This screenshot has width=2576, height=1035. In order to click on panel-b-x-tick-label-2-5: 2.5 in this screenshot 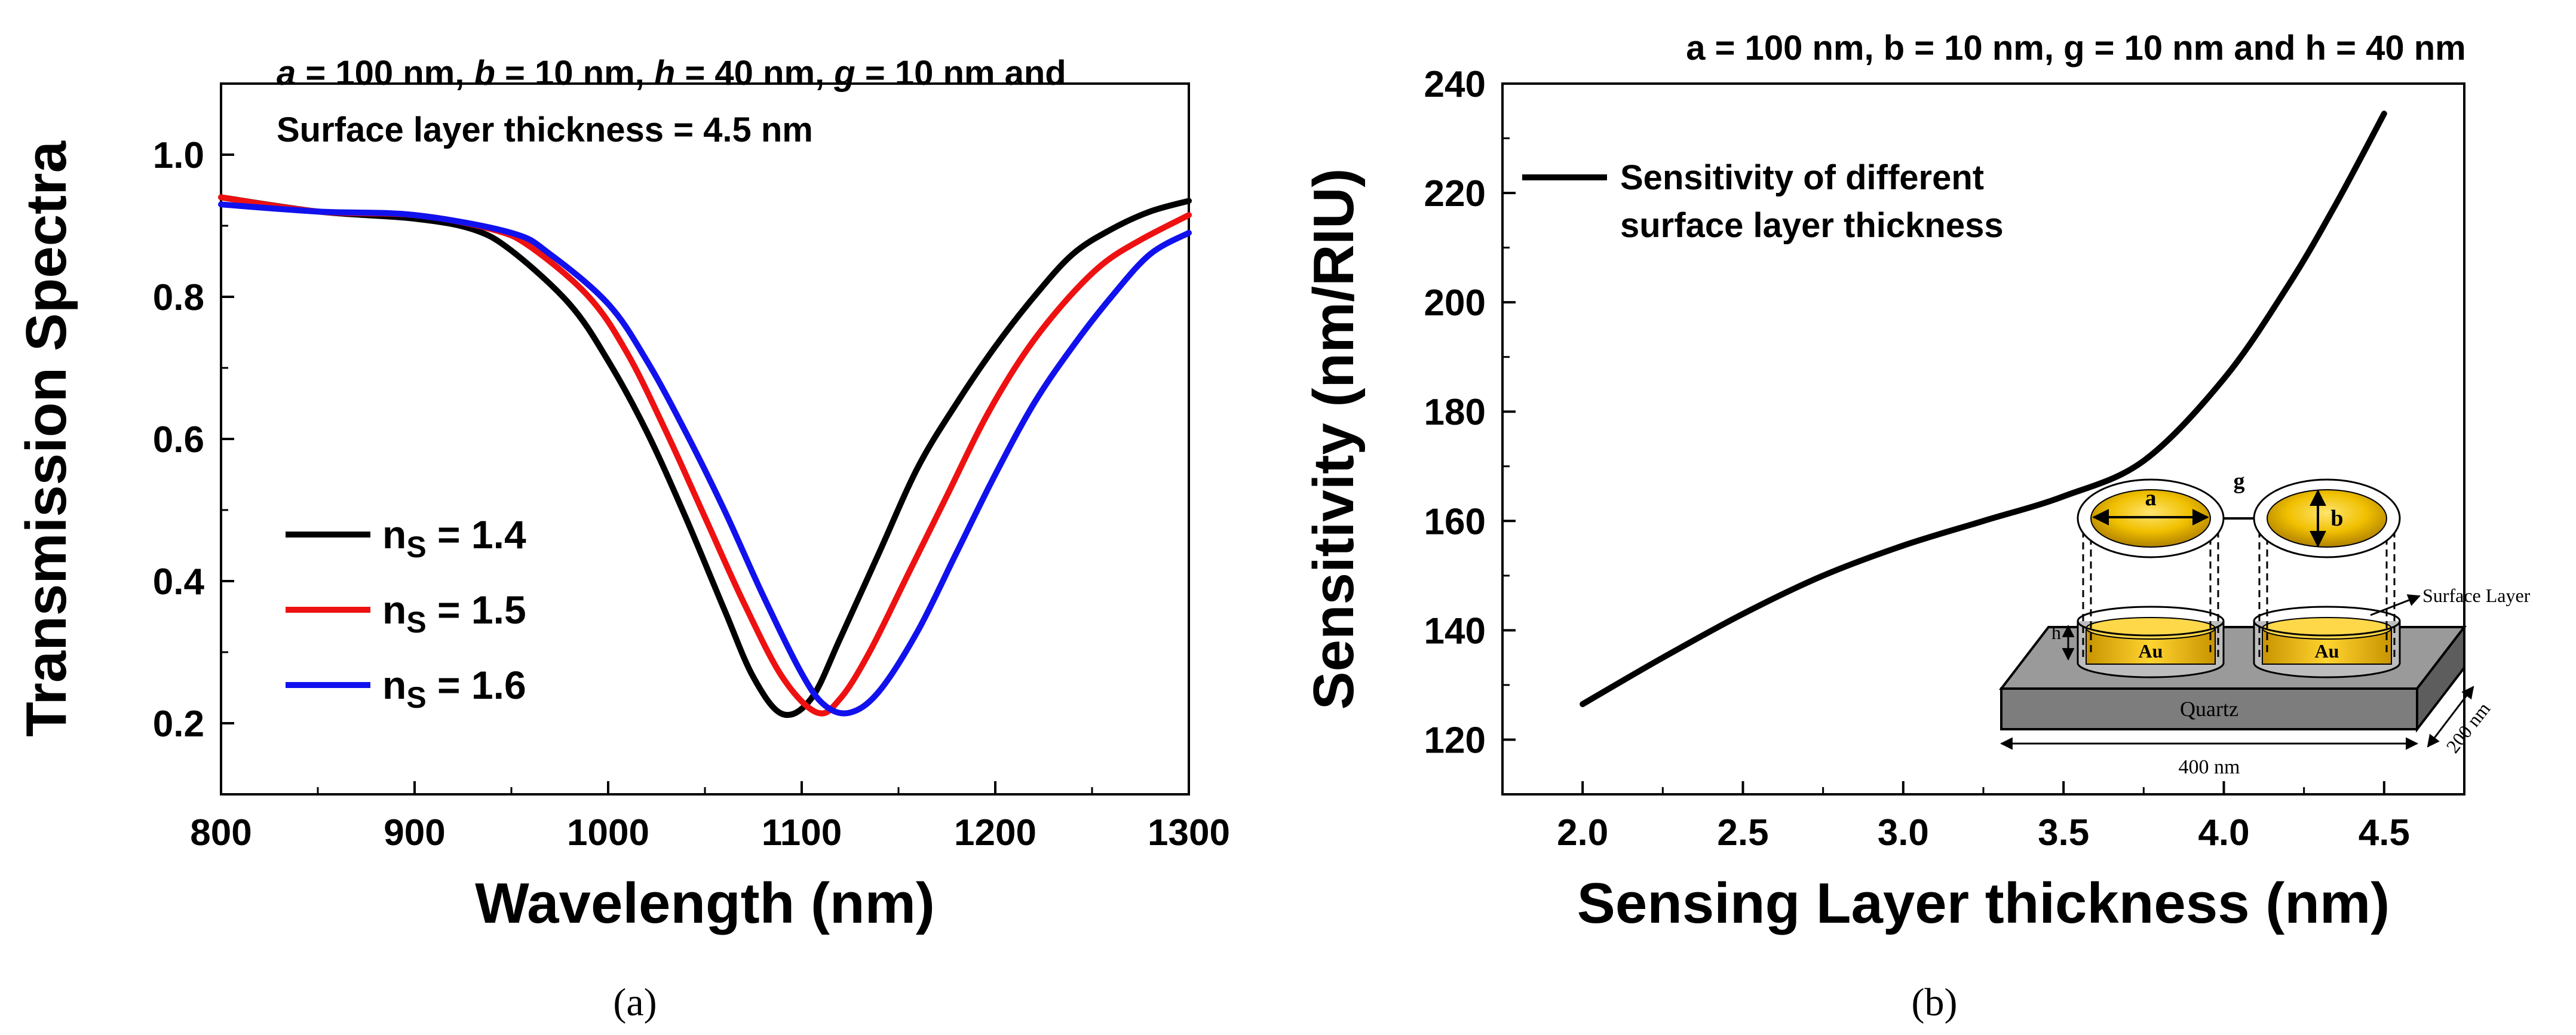, I will do `click(1743, 832)`.